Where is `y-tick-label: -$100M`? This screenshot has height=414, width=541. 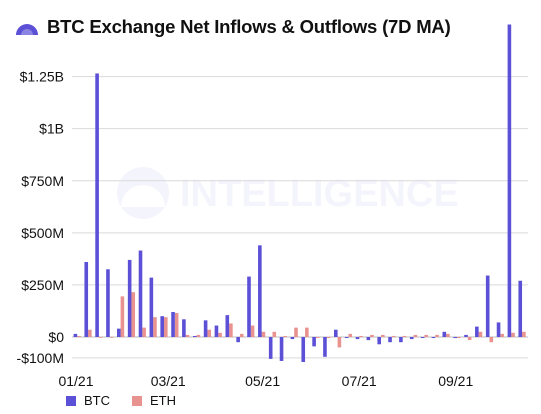 y-tick-label: -$100M is located at coordinates (40, 358).